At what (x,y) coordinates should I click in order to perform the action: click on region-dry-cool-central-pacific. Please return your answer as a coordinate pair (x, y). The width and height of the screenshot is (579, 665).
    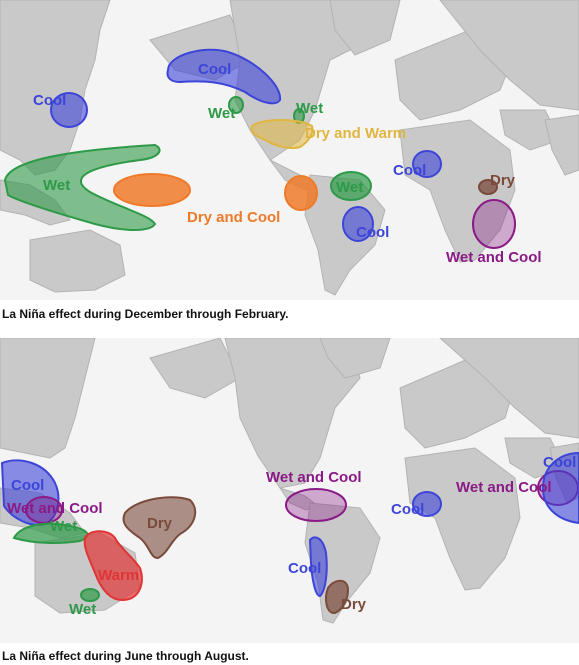
    Looking at the image, I should click on (152, 190).